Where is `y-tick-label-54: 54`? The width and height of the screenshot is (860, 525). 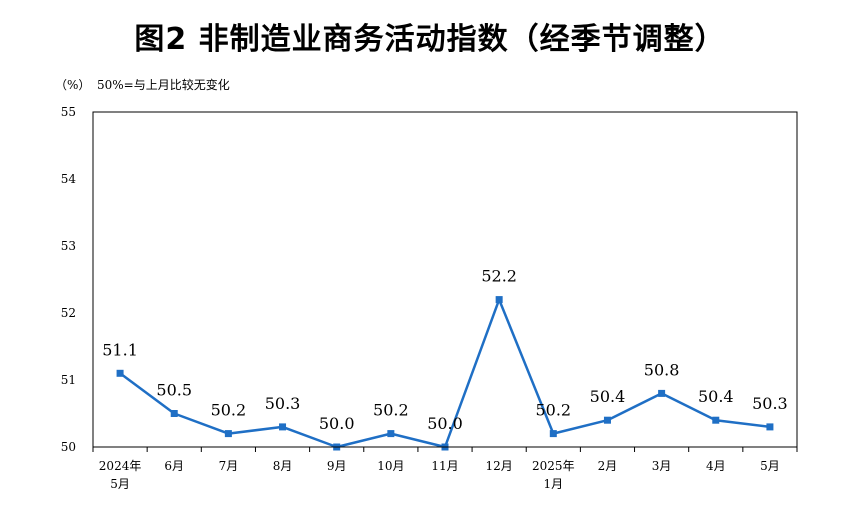
y-tick-label-54: 54 is located at coordinates (69, 179).